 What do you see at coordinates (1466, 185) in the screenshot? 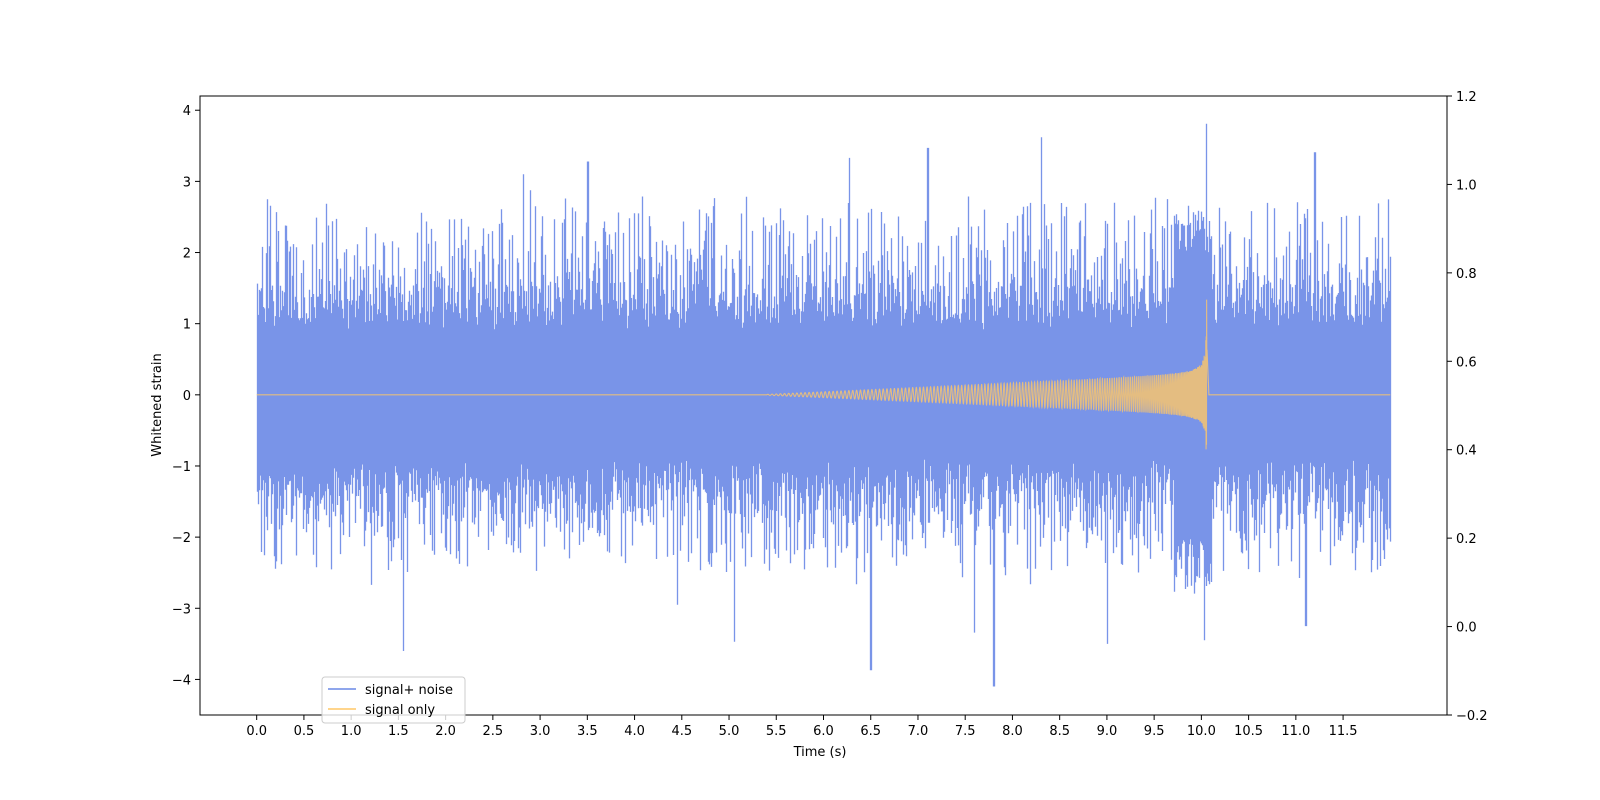
I see `y2-tick-label: 1.0` at bounding box center [1466, 185].